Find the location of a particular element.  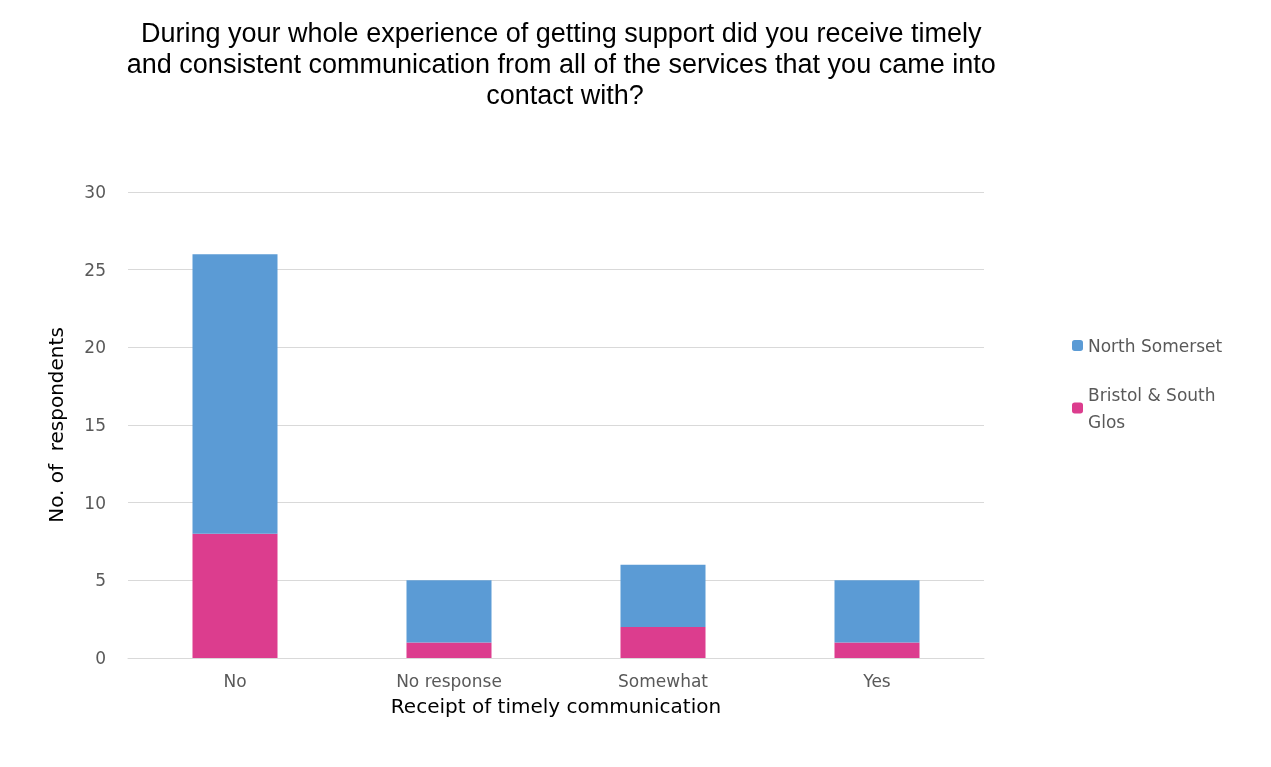

y-tick-label: 15 is located at coordinates (95, 425).